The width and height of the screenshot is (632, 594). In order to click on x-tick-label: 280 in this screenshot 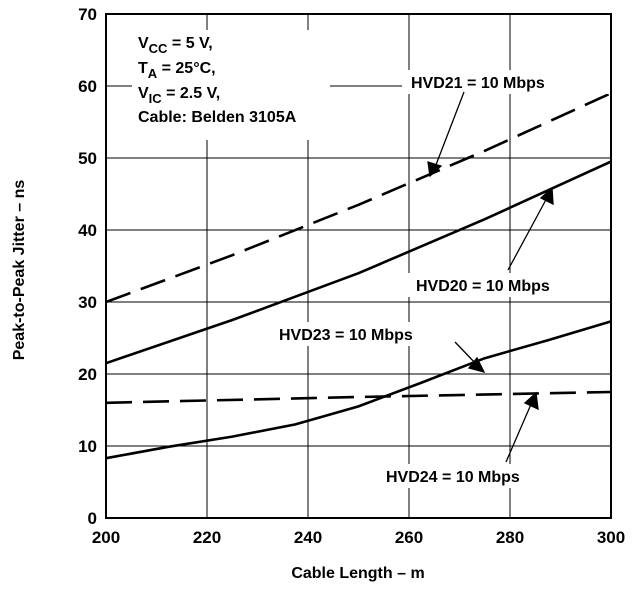, I will do `click(510, 537)`.